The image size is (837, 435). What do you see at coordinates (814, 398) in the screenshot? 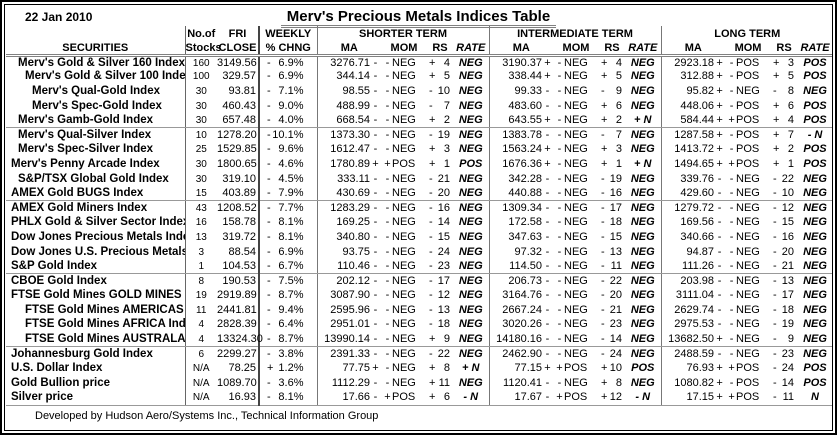
I see `lt-rate-cell: N` at bounding box center [814, 398].